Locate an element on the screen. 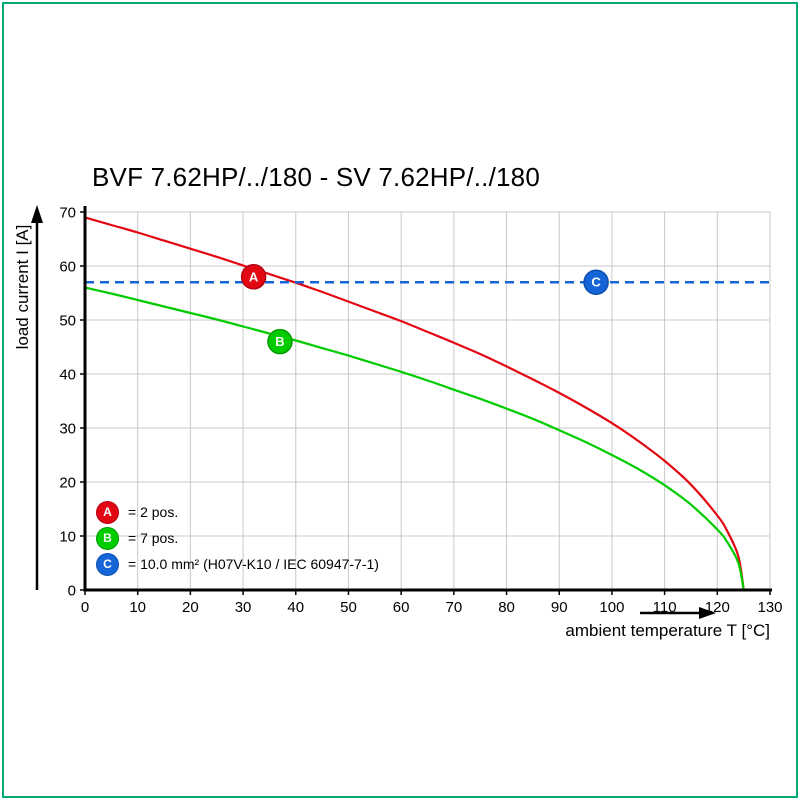  x-tick-label: 40 is located at coordinates (295, 607).